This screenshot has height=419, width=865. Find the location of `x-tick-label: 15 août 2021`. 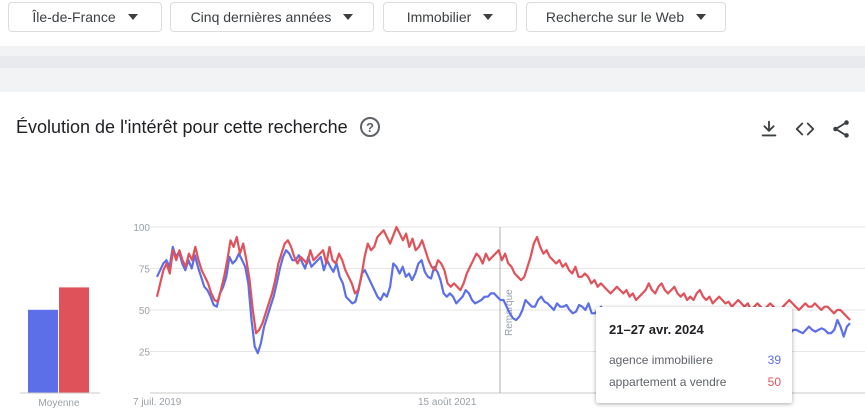

x-tick-label: 15 août 2021 is located at coordinates (447, 402).